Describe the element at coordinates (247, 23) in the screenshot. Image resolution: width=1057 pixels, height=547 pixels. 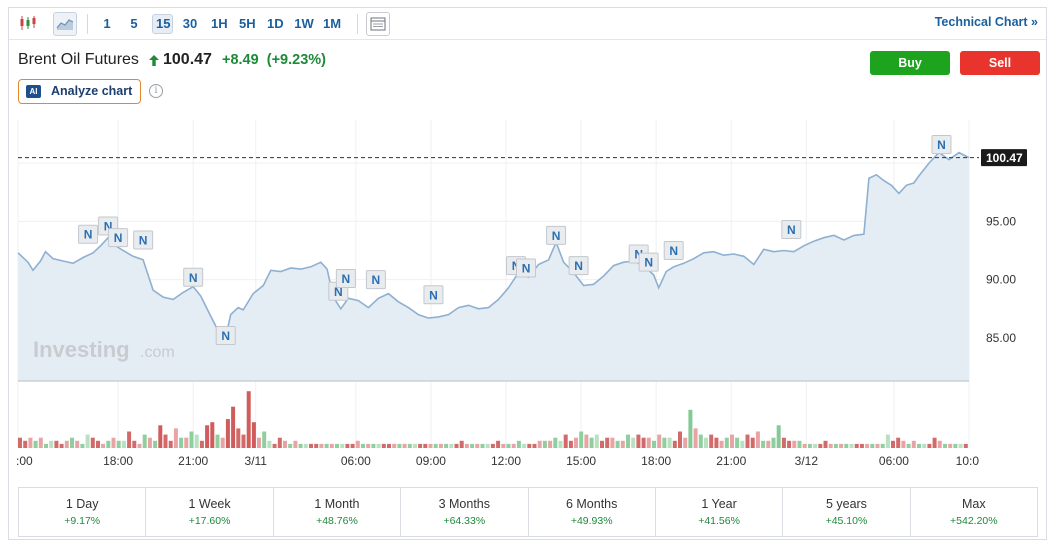
I see `timeframe-5h: 5H` at that location.